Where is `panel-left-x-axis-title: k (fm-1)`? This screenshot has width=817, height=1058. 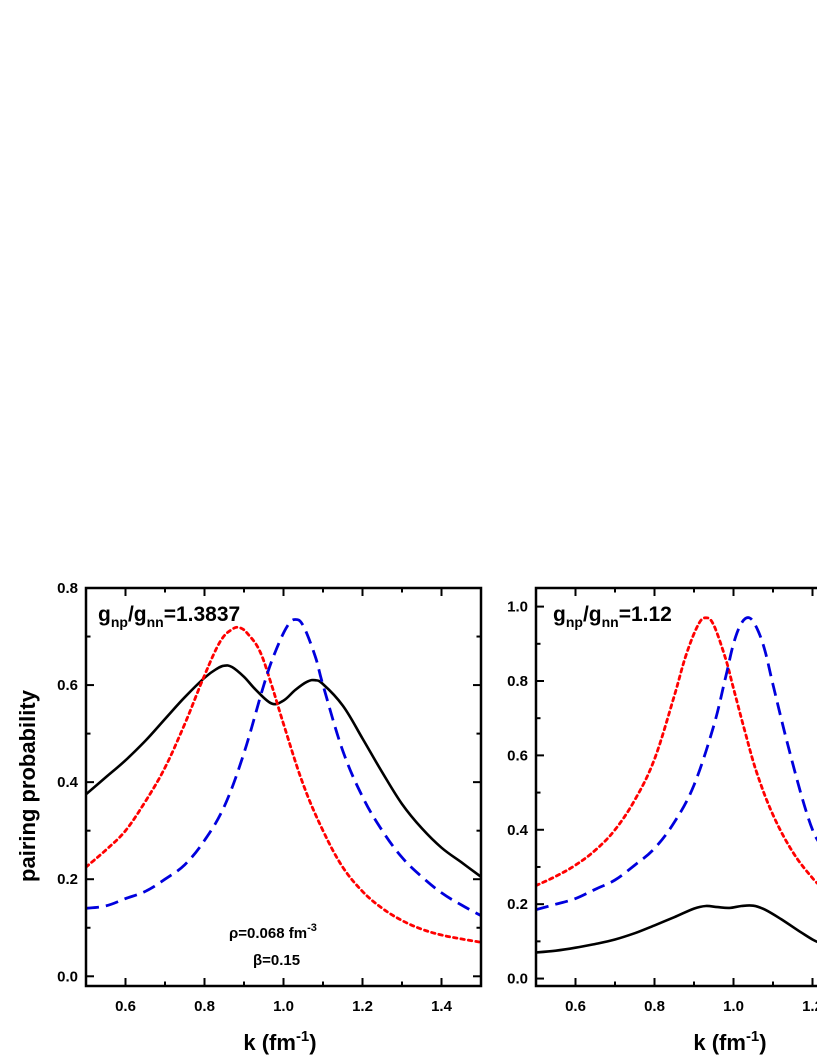
panel-left-x-axis-title: k (fm-1) is located at coordinates (279, 1041).